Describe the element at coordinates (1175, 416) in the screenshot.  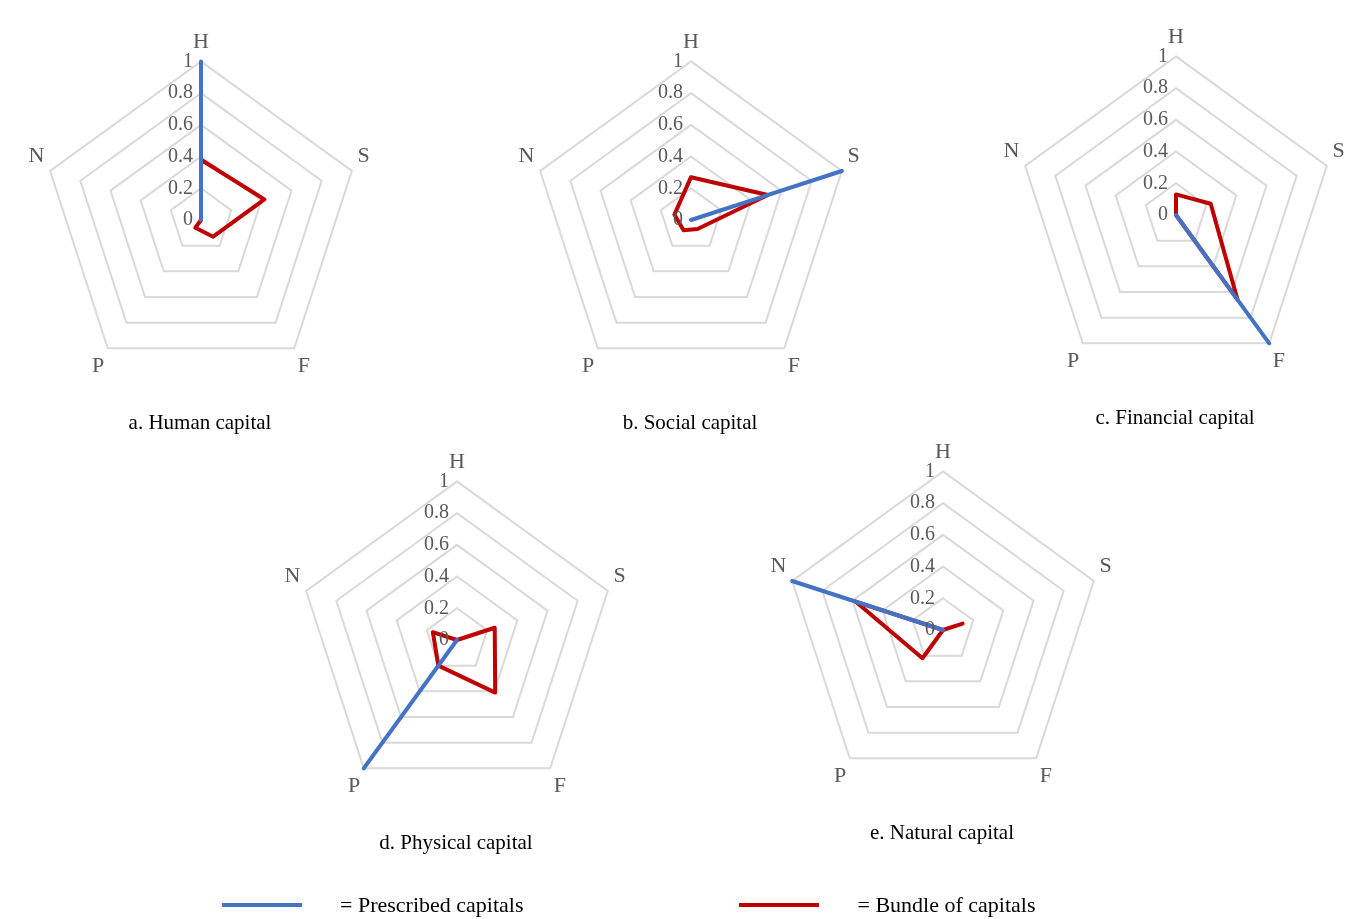
I see `text: c. Financial capital` at that location.